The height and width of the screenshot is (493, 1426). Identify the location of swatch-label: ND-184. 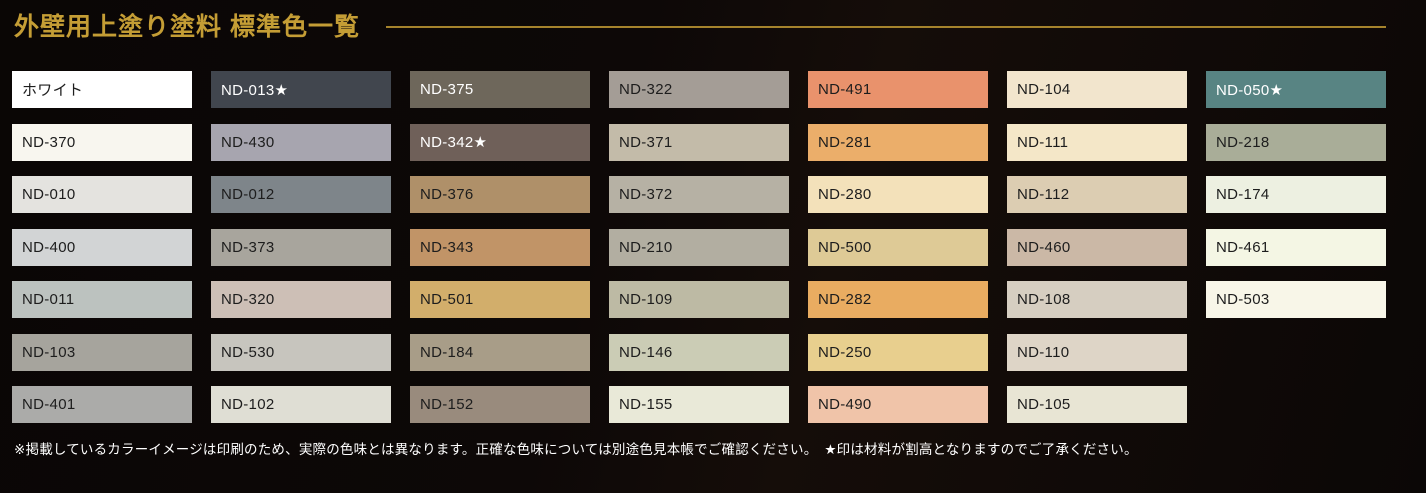
(447, 352).